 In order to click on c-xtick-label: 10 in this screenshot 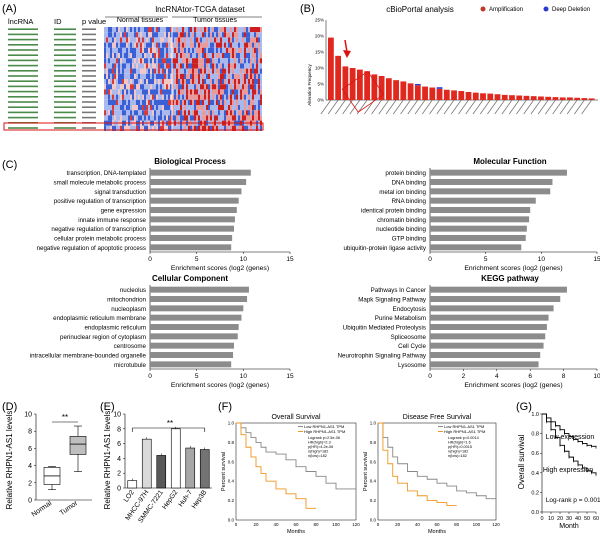, I will do `click(244, 376)`.